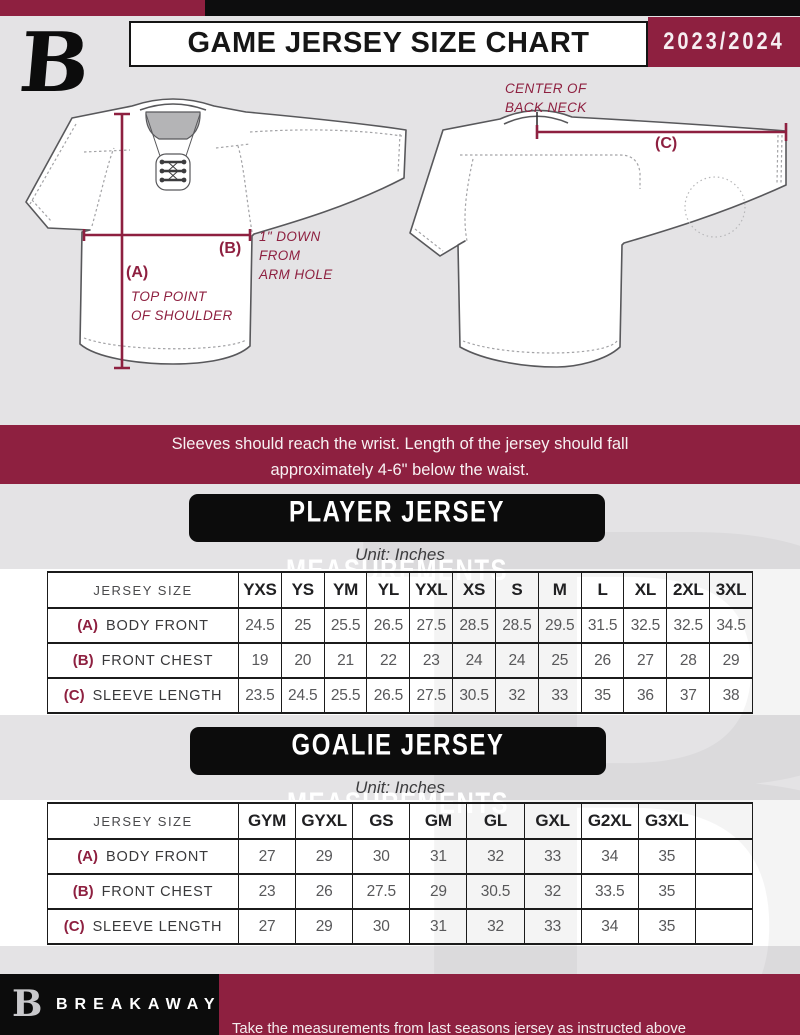  What do you see at coordinates (143, 822) in the screenshot?
I see `table-corner-label: JERSEY SIZE` at bounding box center [143, 822].